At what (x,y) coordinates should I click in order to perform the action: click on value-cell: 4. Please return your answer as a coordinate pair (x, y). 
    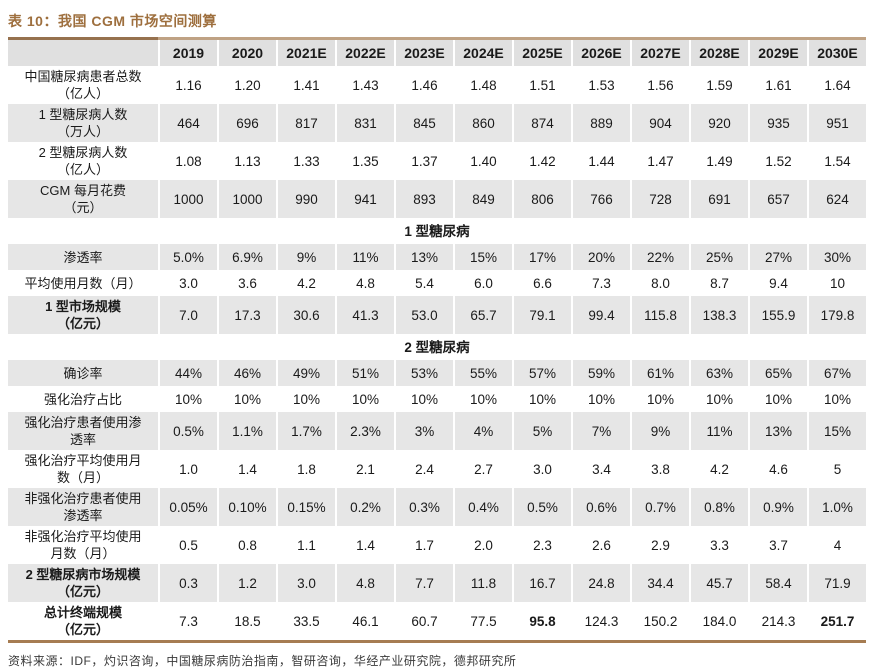
    Looking at the image, I should click on (836, 545).